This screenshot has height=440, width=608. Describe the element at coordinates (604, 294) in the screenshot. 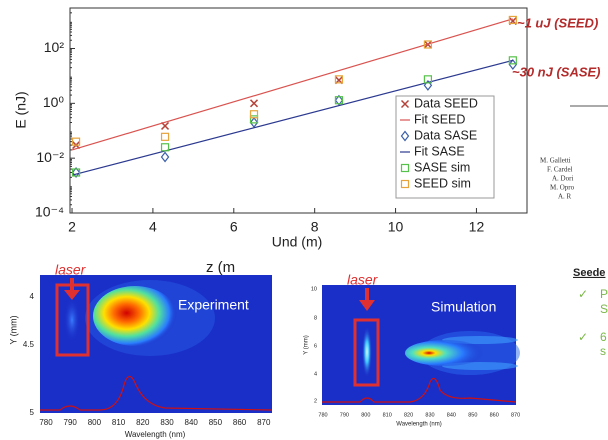

I see `side-item: P` at that location.